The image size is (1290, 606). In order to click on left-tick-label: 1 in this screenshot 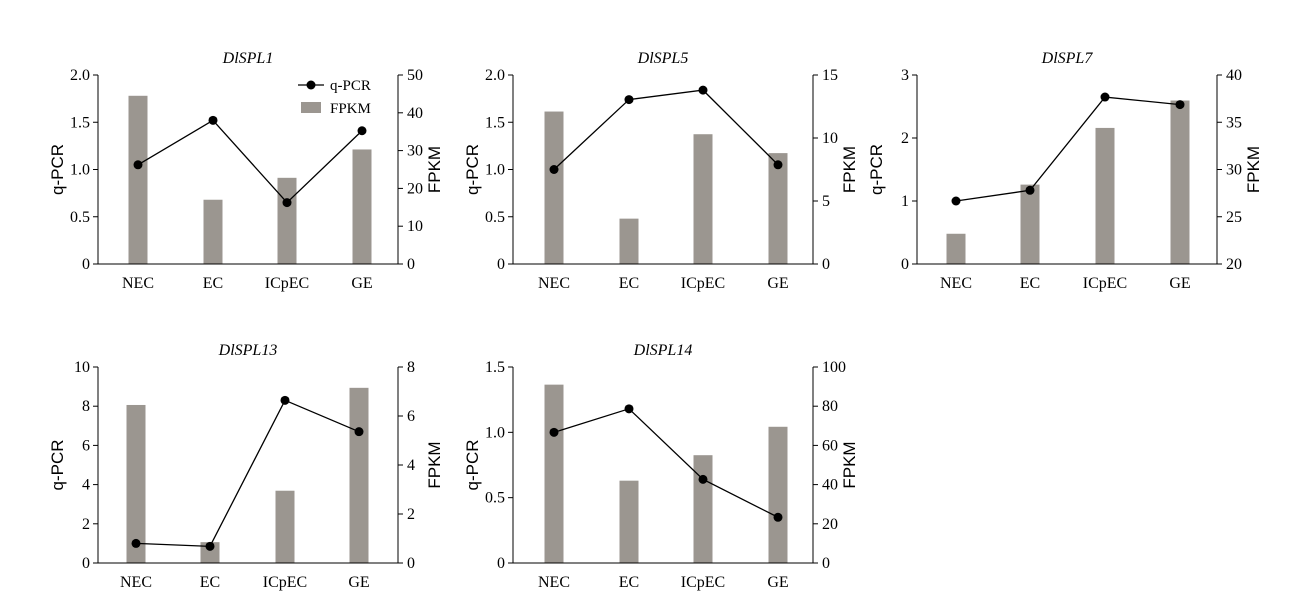, I will do `click(905, 201)`.